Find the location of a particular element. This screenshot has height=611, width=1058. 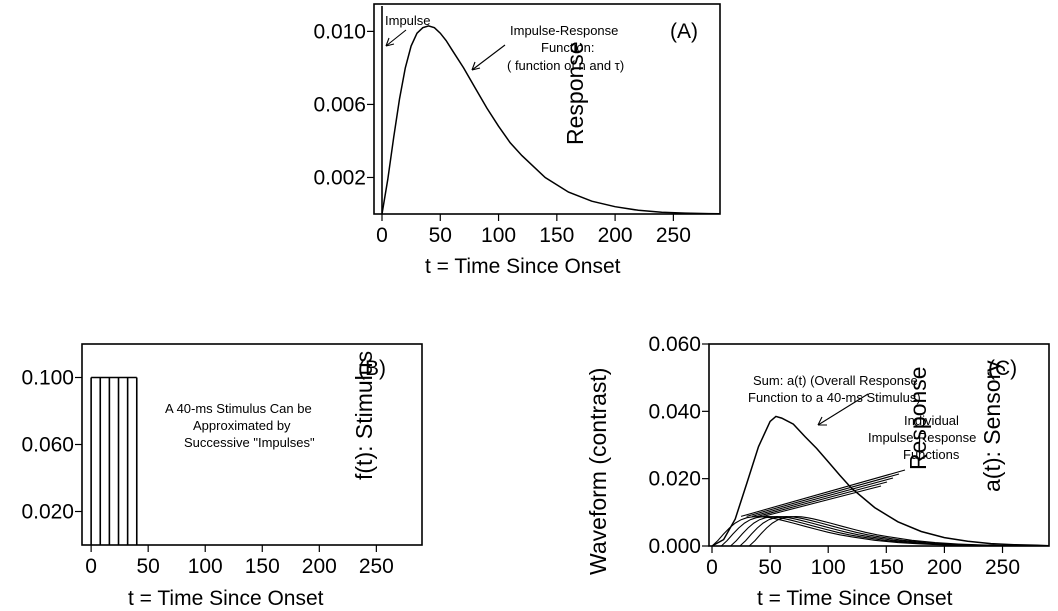

panel-0-xtick-label: 100 is located at coordinates (498, 235).